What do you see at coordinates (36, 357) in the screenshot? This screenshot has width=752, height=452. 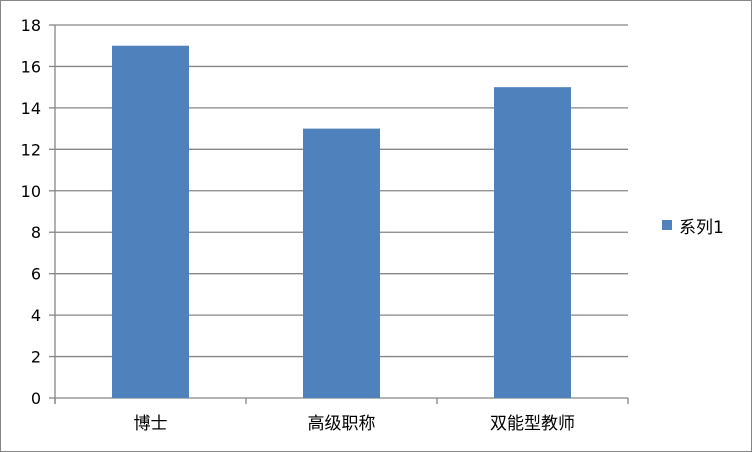 I see `y-tick-label: 2` at bounding box center [36, 357].